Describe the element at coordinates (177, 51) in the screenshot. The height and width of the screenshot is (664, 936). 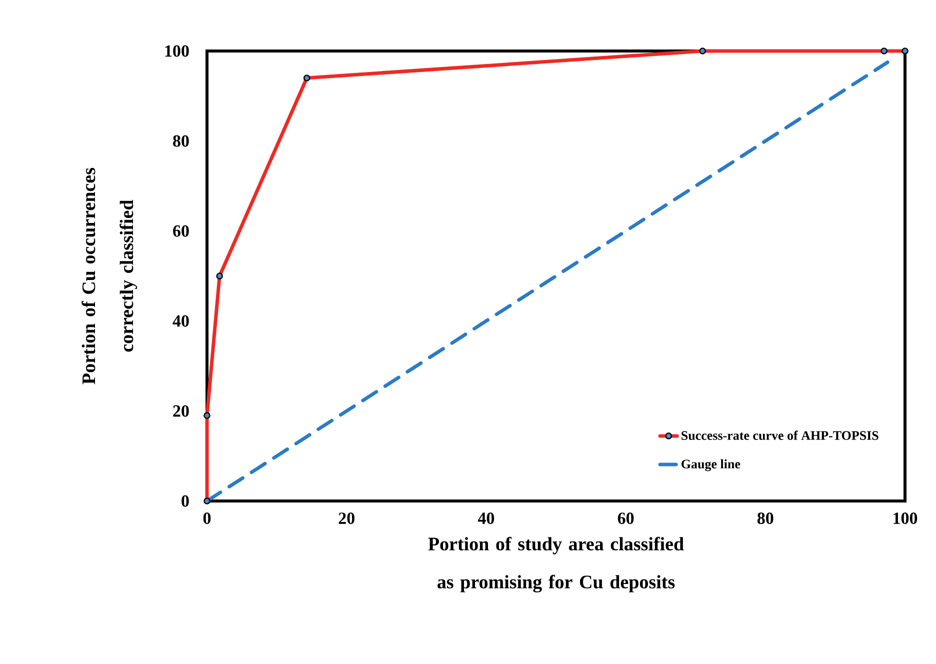
I see `y-tick-label: 100` at that location.